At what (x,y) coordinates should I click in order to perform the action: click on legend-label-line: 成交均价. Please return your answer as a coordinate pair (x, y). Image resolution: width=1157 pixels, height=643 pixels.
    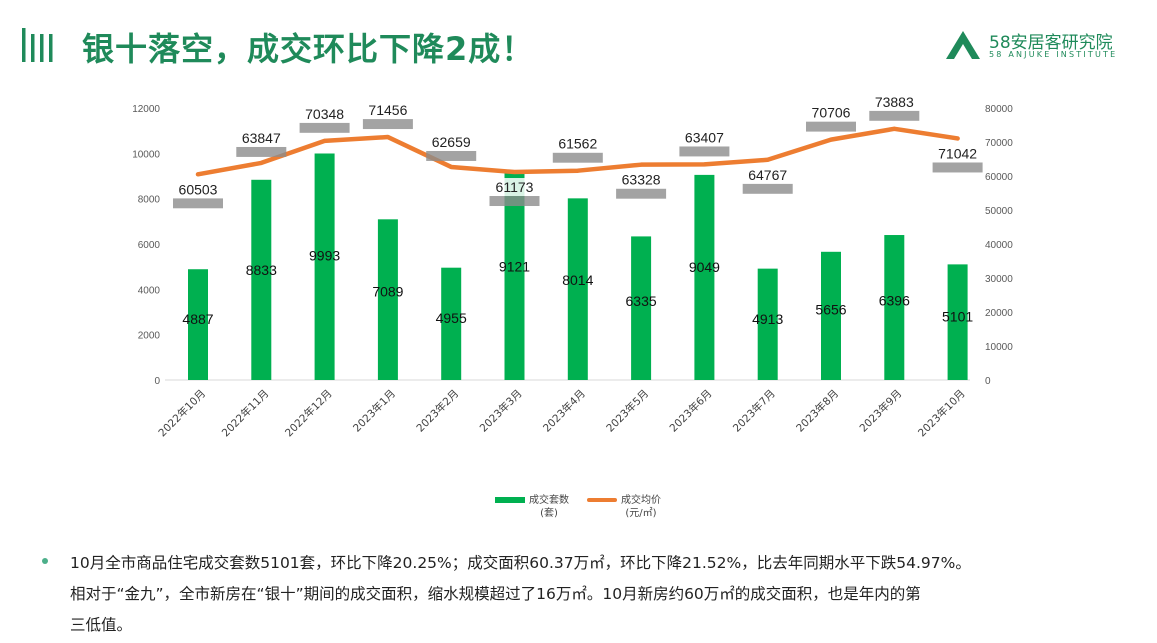
    Looking at the image, I should click on (641, 500).